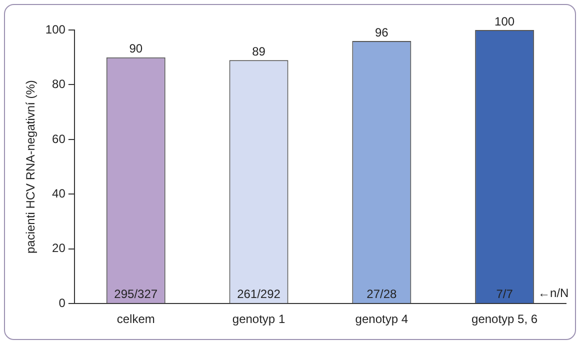 Image resolution: width=582 pixels, height=346 pixels. I want to click on annotation: 261/292, so click(259, 293).